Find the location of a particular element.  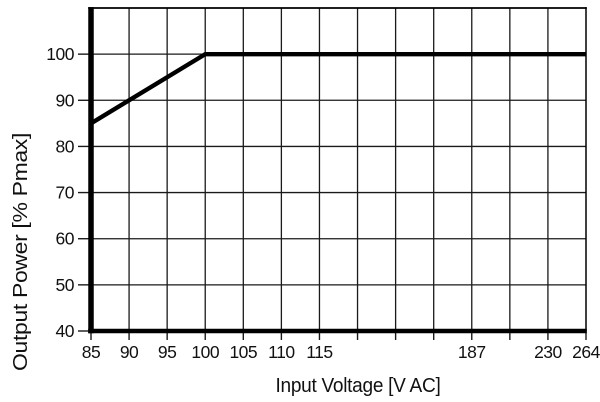

y-axis-title: Output Power [% Pmax] is located at coordinates (21, 252).